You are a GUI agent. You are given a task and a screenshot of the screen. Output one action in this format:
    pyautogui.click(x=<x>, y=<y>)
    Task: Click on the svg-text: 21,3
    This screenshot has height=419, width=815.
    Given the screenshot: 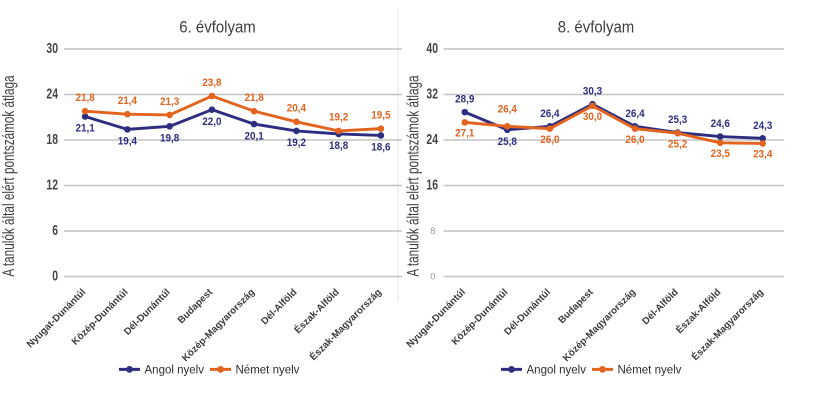 What is the action you would take?
    pyautogui.click(x=169, y=102)
    